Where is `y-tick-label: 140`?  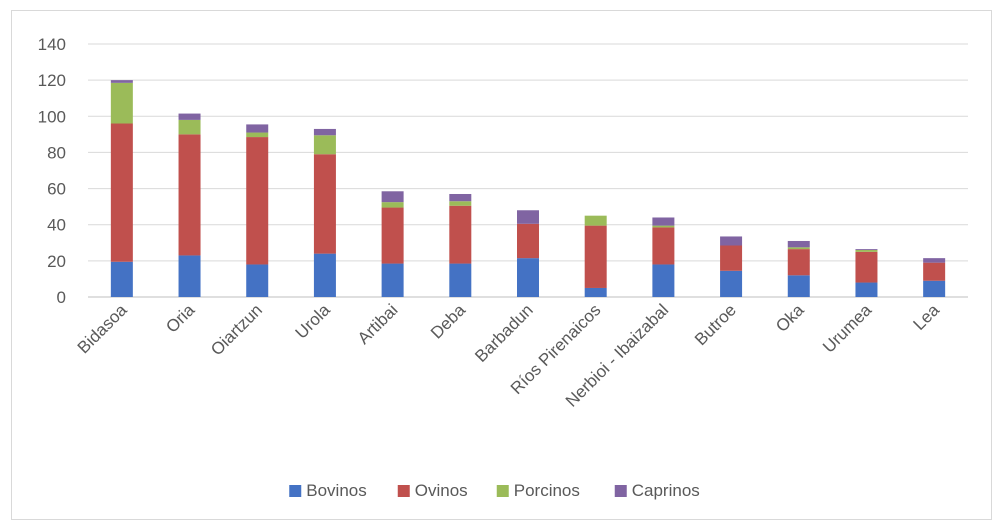
y-tick-label: 140 is located at coordinates (52, 44).